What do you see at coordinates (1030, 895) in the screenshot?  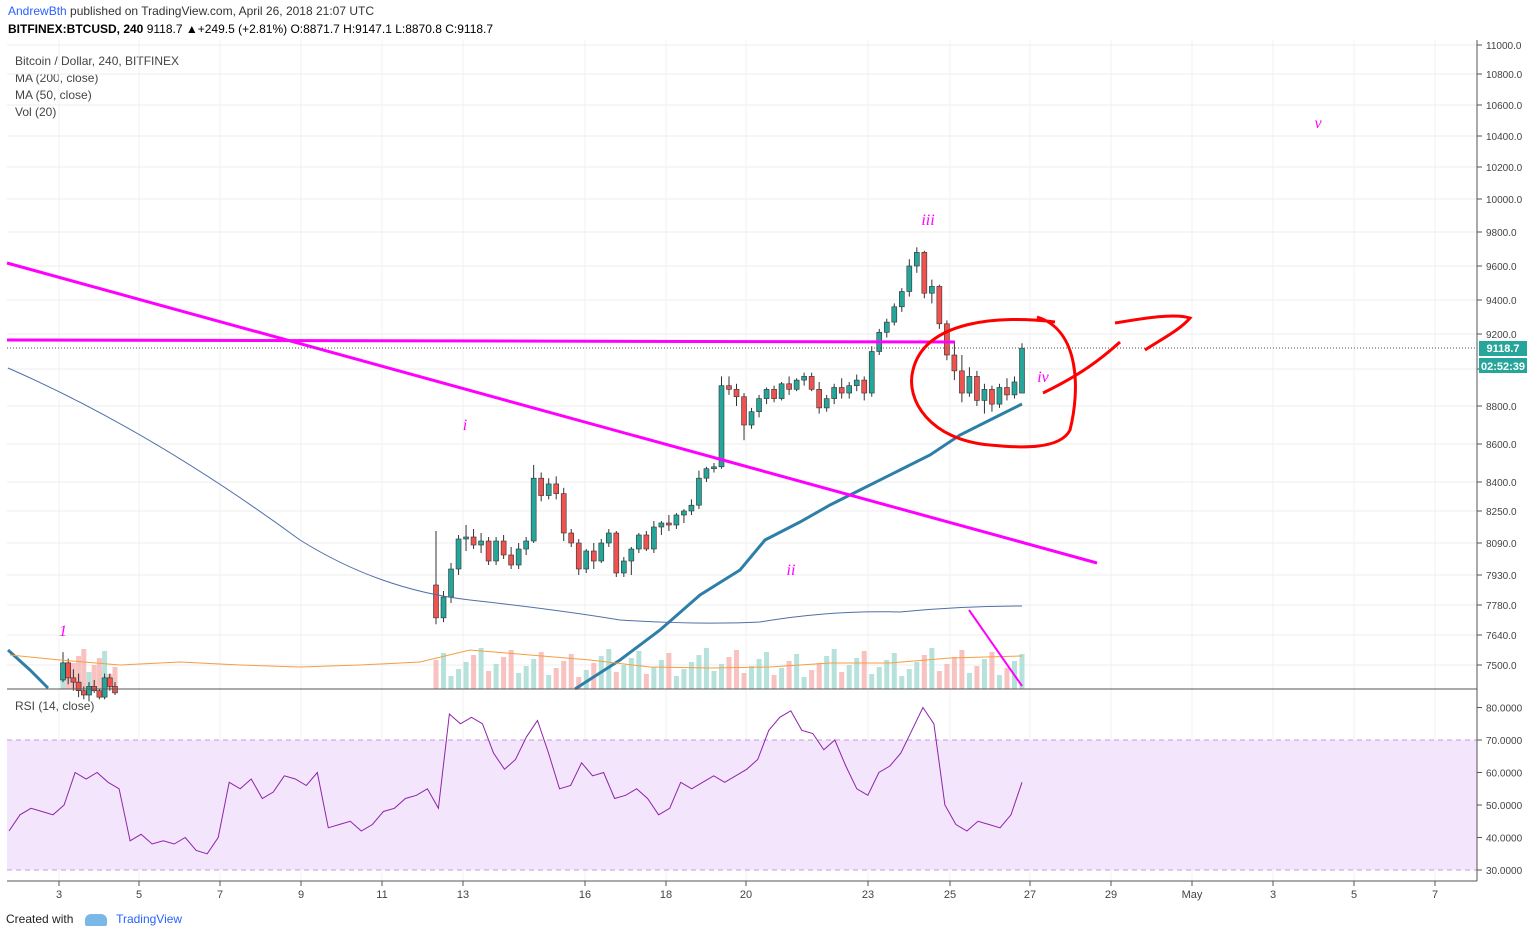 I see `time-tick-label: 27` at bounding box center [1030, 895].